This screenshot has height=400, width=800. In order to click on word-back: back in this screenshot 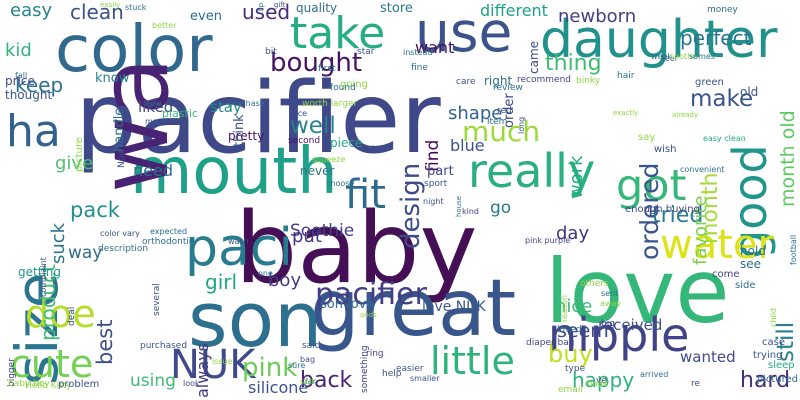, I will do `click(326, 380)`.